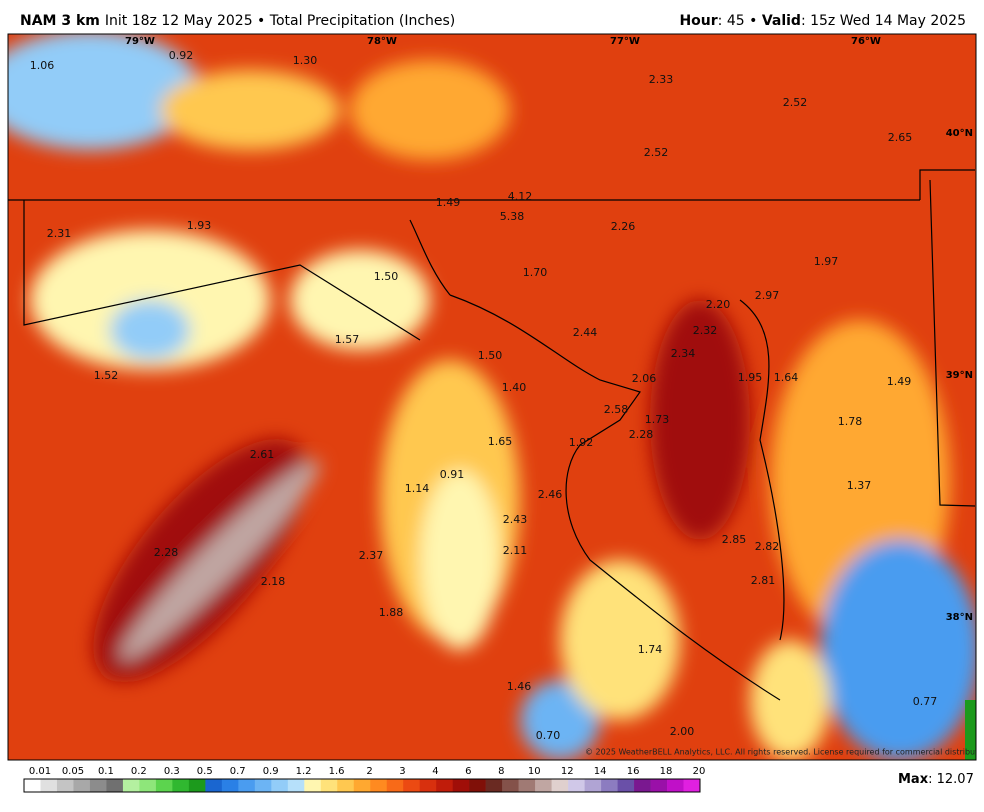 The height and width of the screenshot is (812, 984). Describe the element at coordinates (750, 377) in the screenshot. I see `point-value: 1.95` at that location.